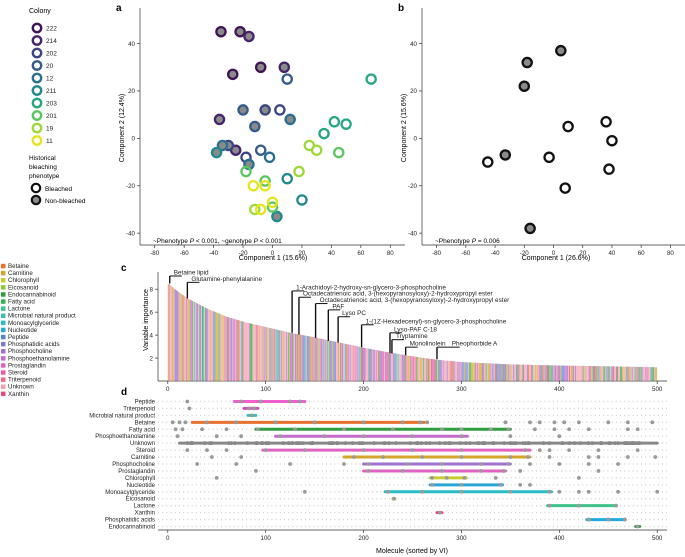 Image resolution: width=685 pixels, height=557 pixels. Describe the element at coordinates (145, 423) in the screenshot. I see `row-label-betaine: Betaine` at that location.